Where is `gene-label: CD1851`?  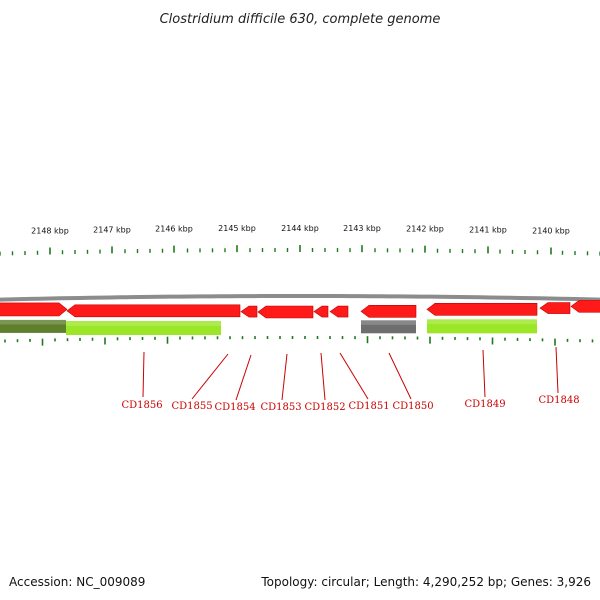
gene-label: CD1851 is located at coordinates (368, 406).